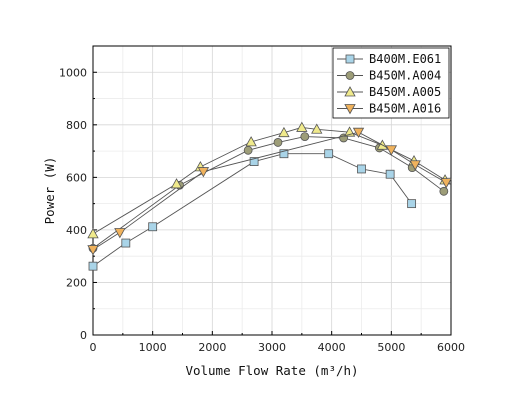  Describe the element at coordinates (76, 282) in the screenshot. I see `y-tick-label: 200` at that location.